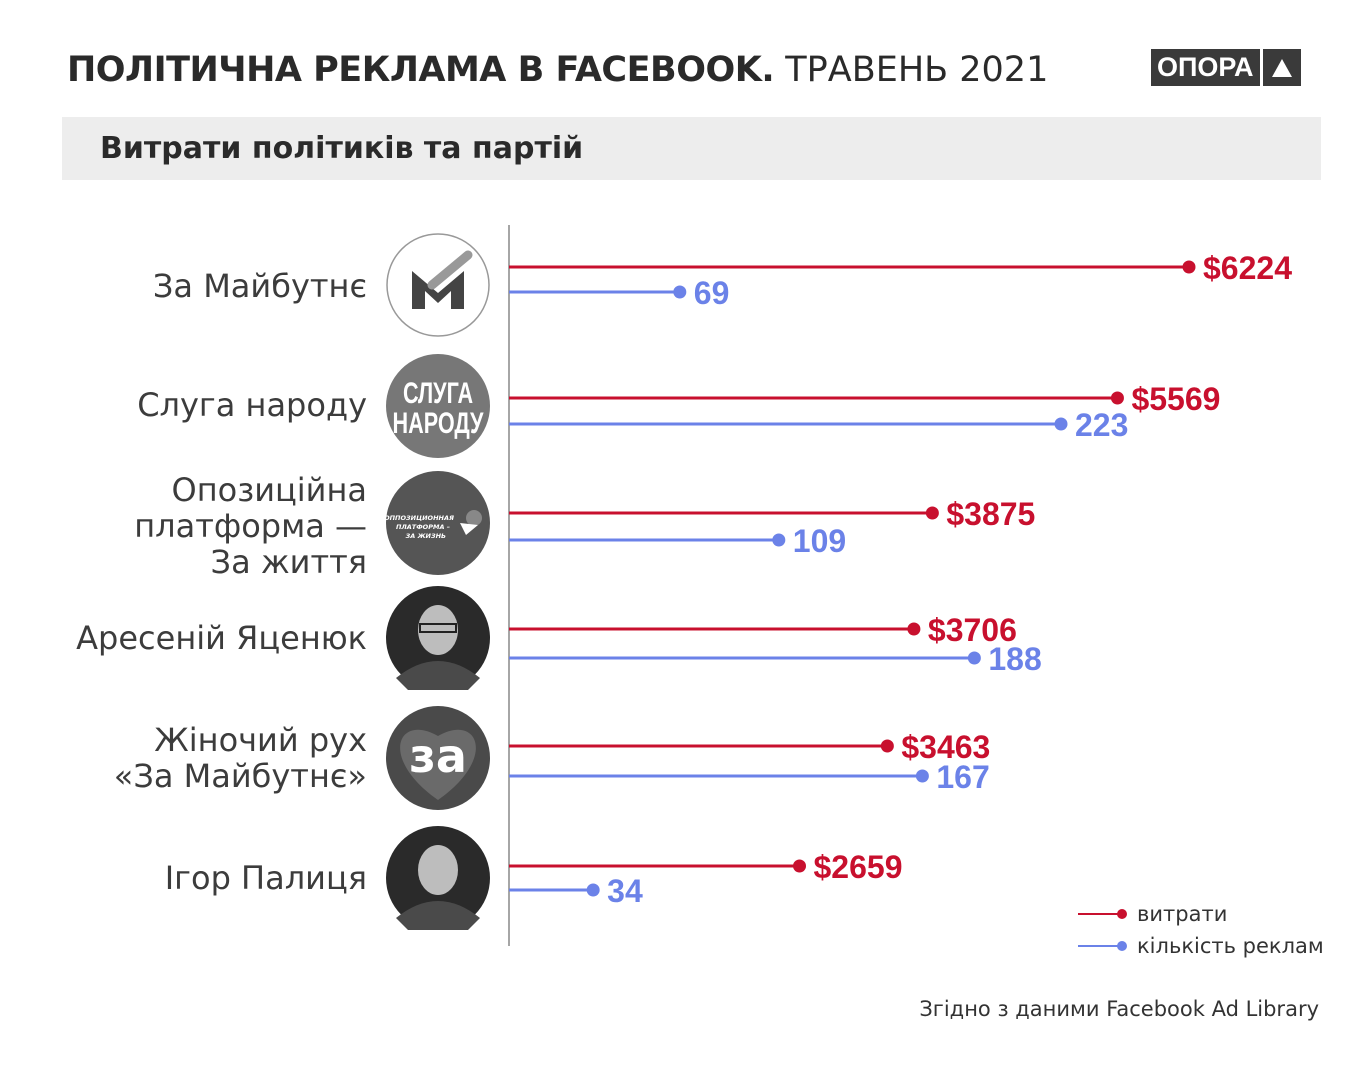 This screenshot has height=1075, width=1365. I want to click on ads-value-label: 188, so click(1014, 659).